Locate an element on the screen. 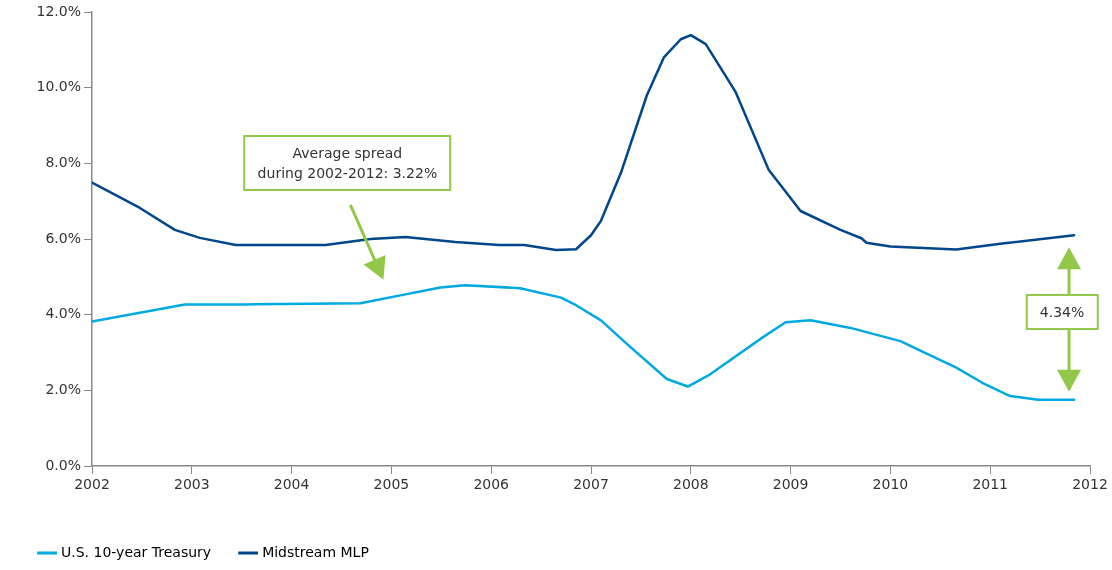 The width and height of the screenshot is (1112, 570). x-tick-label: 2010 is located at coordinates (890, 484).